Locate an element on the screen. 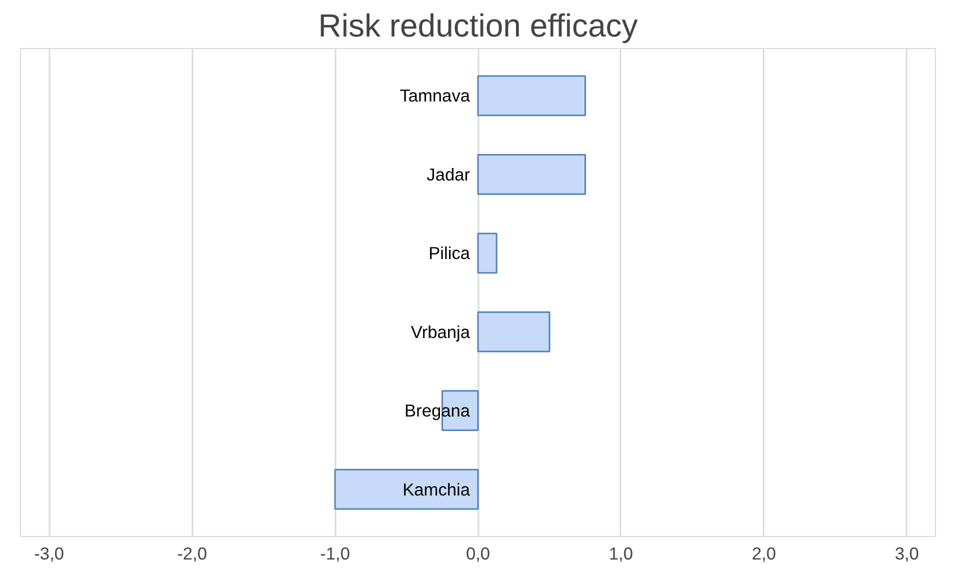 The width and height of the screenshot is (957, 578). x-tick-label: 0,0 is located at coordinates (478, 554).